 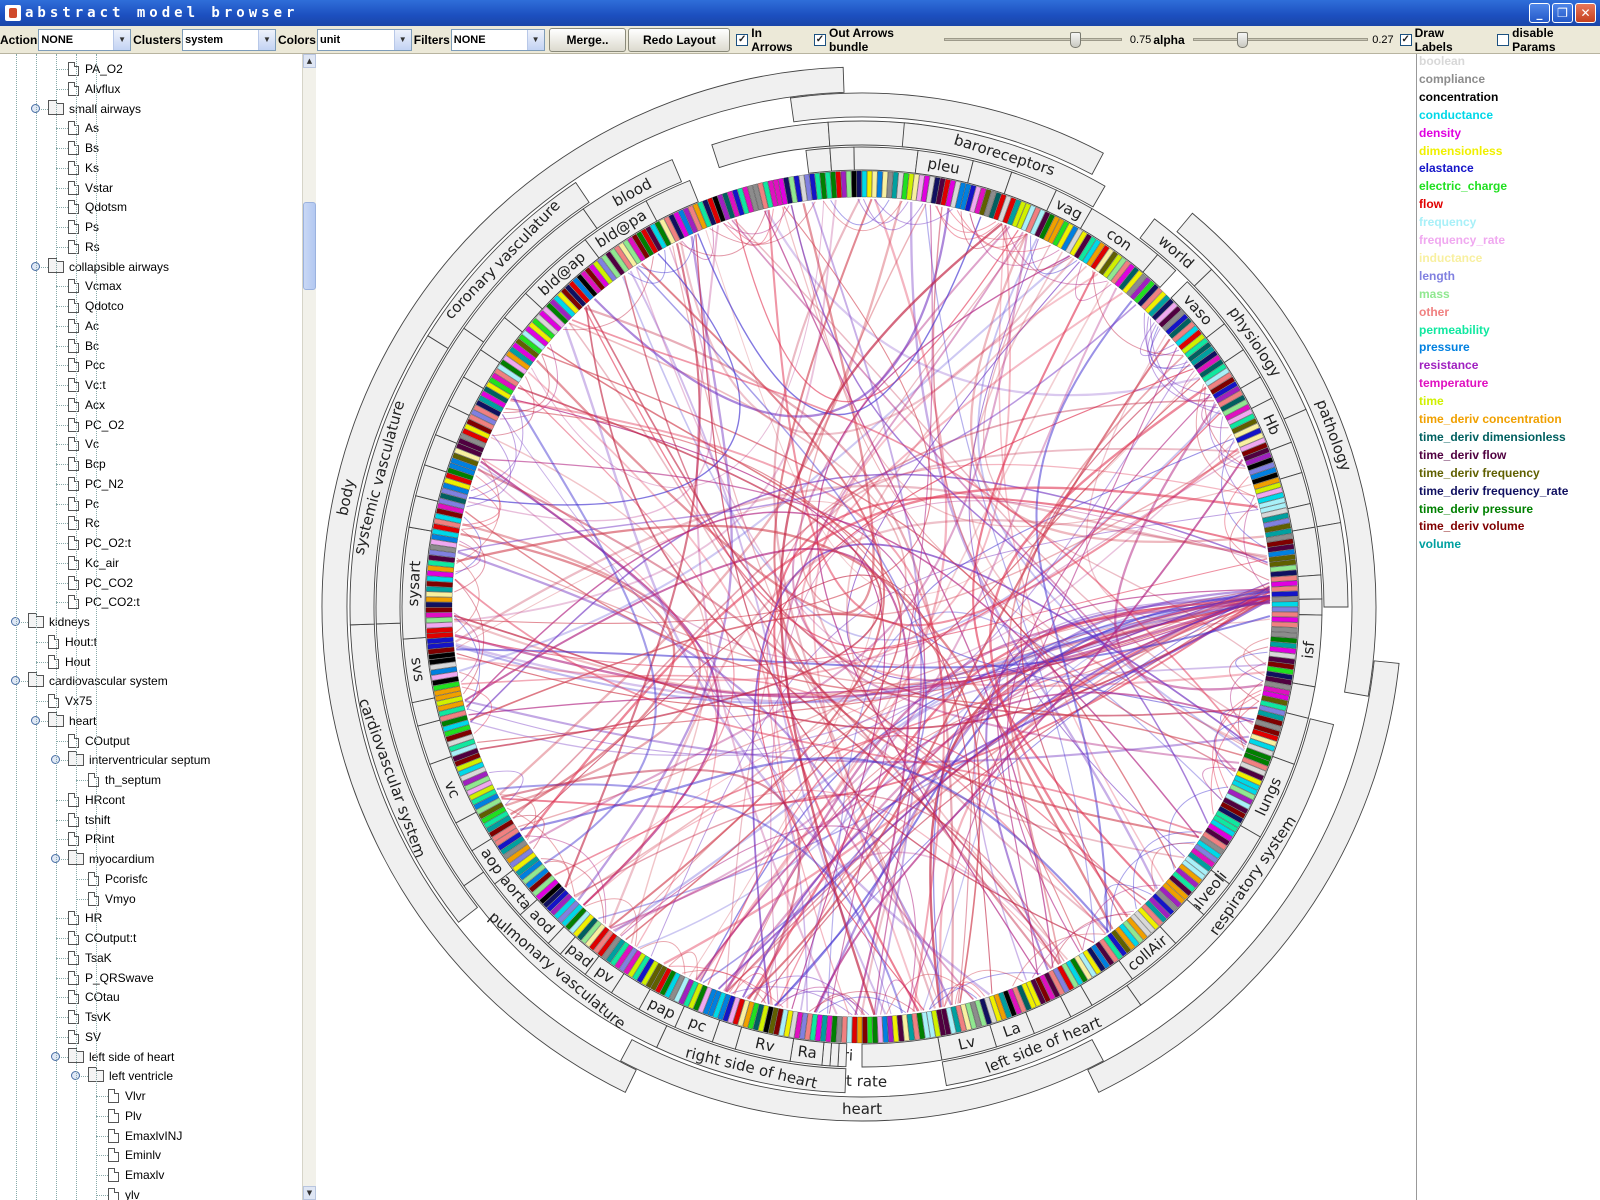 I want to click on tree-leaf-node: TsaK, so click(x=90, y=958).